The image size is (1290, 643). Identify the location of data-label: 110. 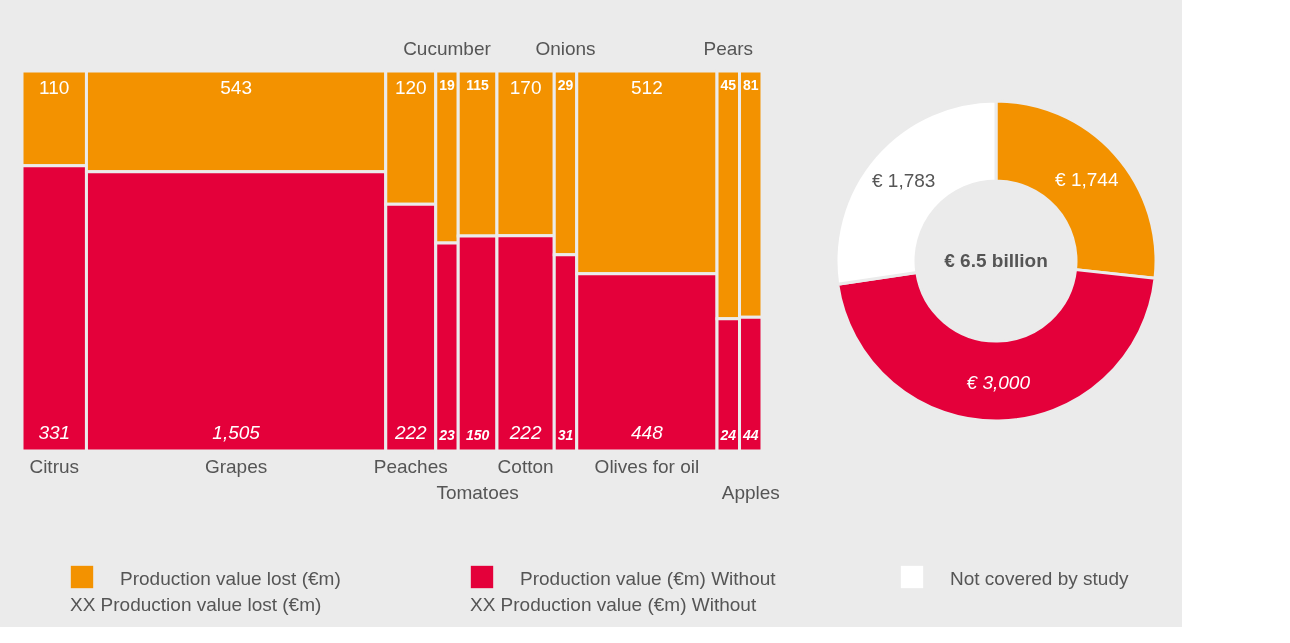
(54, 87).